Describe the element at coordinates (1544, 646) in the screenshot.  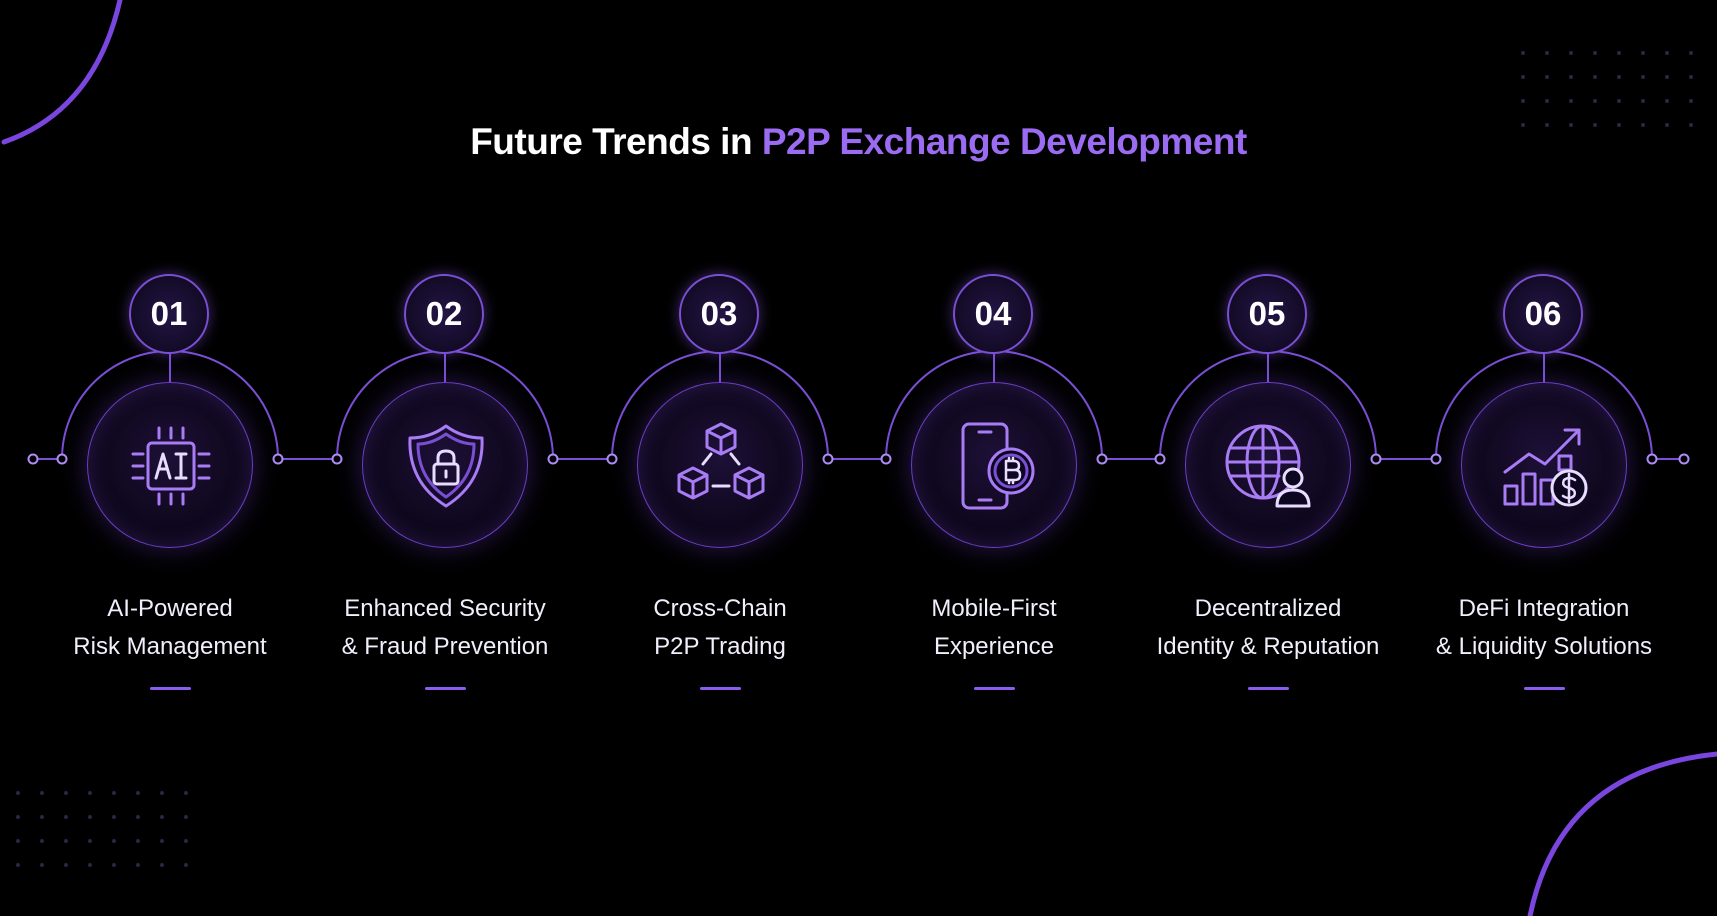
I see `step-label-line2: & Liquidity Solutions` at that location.